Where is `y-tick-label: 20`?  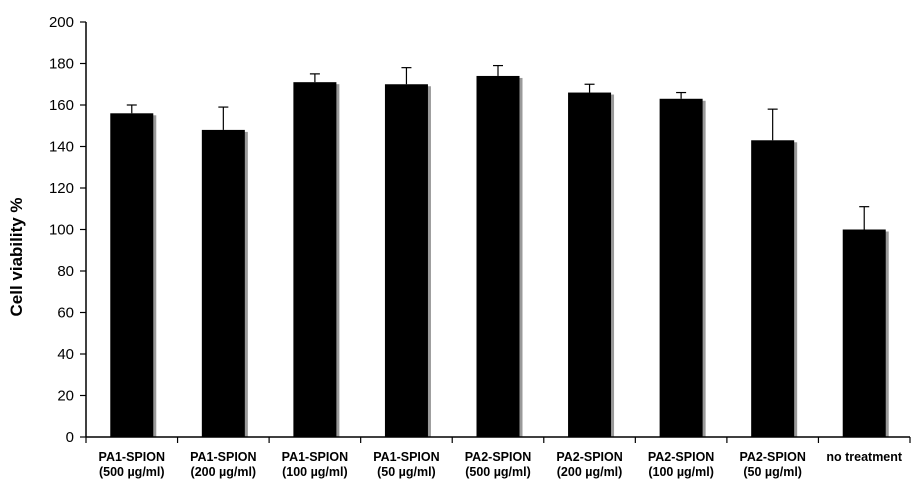
y-tick-label: 20 is located at coordinates (65, 396).